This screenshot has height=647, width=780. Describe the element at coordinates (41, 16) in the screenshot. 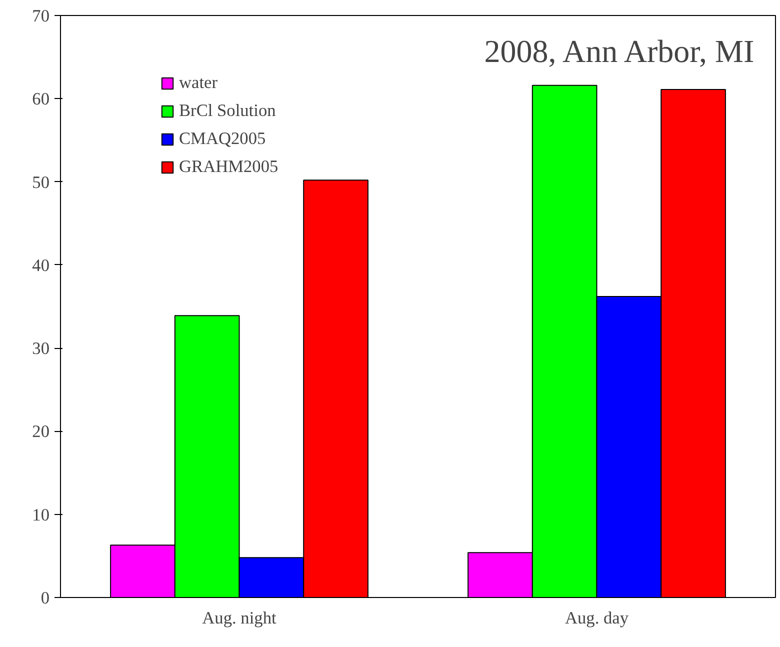

I see `y-tick-label: 70` at that location.